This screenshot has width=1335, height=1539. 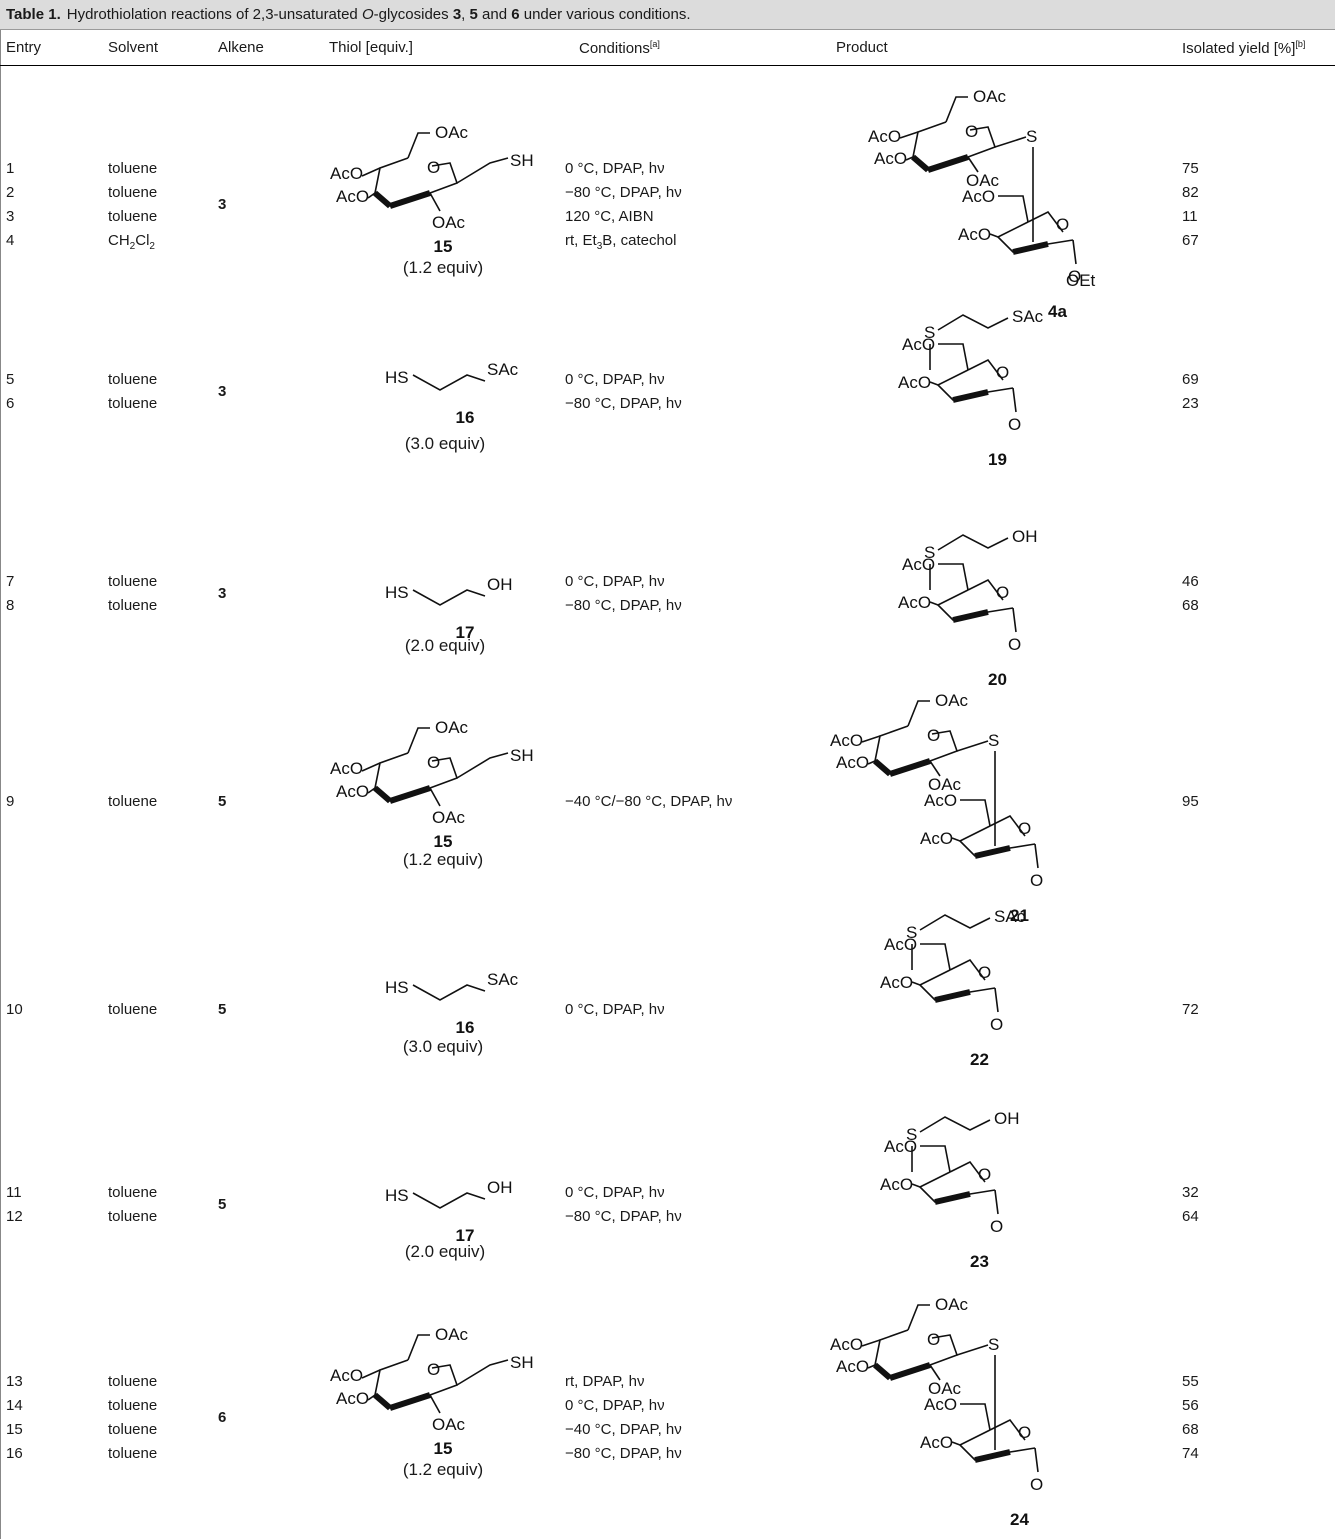 What do you see at coordinates (615, 168) in the screenshot?
I see `conditions-cell: 0 °C, DPAP, hν` at bounding box center [615, 168].